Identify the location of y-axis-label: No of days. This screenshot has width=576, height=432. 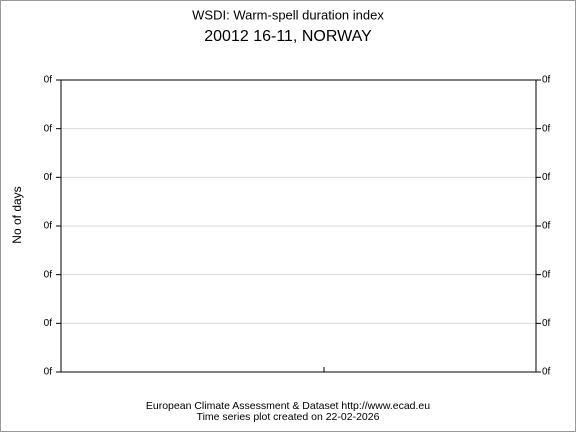
(17, 214).